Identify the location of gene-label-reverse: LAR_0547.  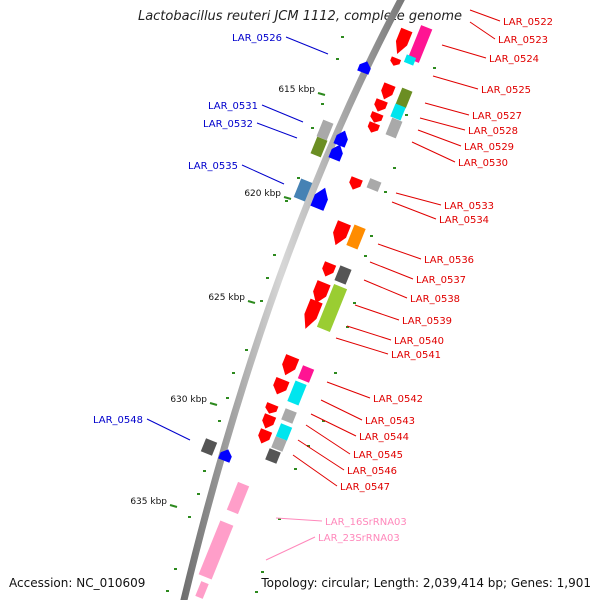
(365, 487).